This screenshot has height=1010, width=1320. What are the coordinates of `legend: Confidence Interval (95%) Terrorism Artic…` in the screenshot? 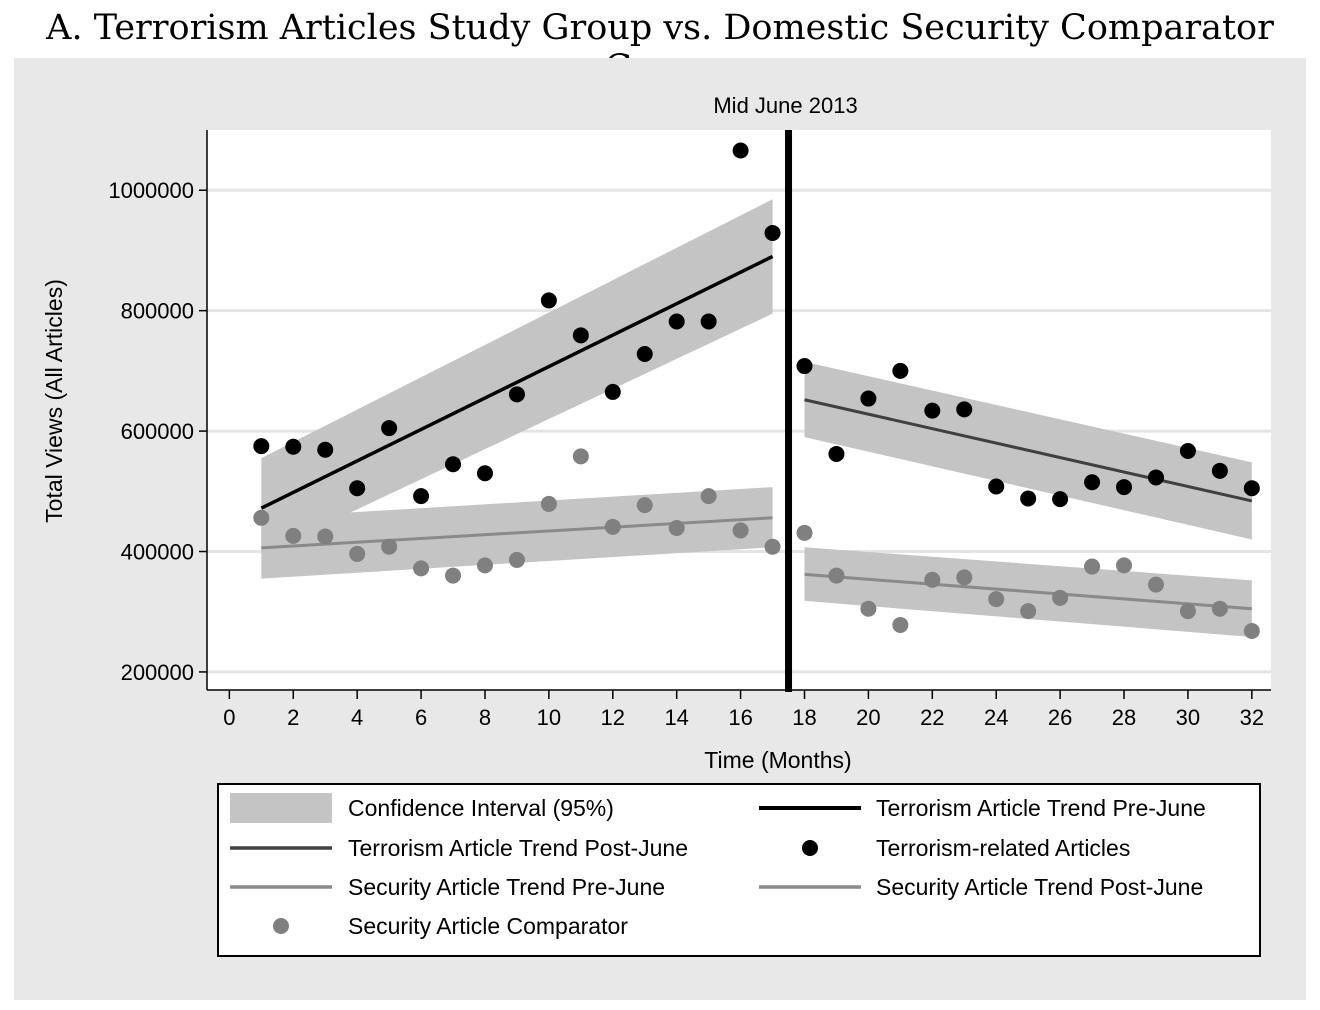 It's located at (739, 870).